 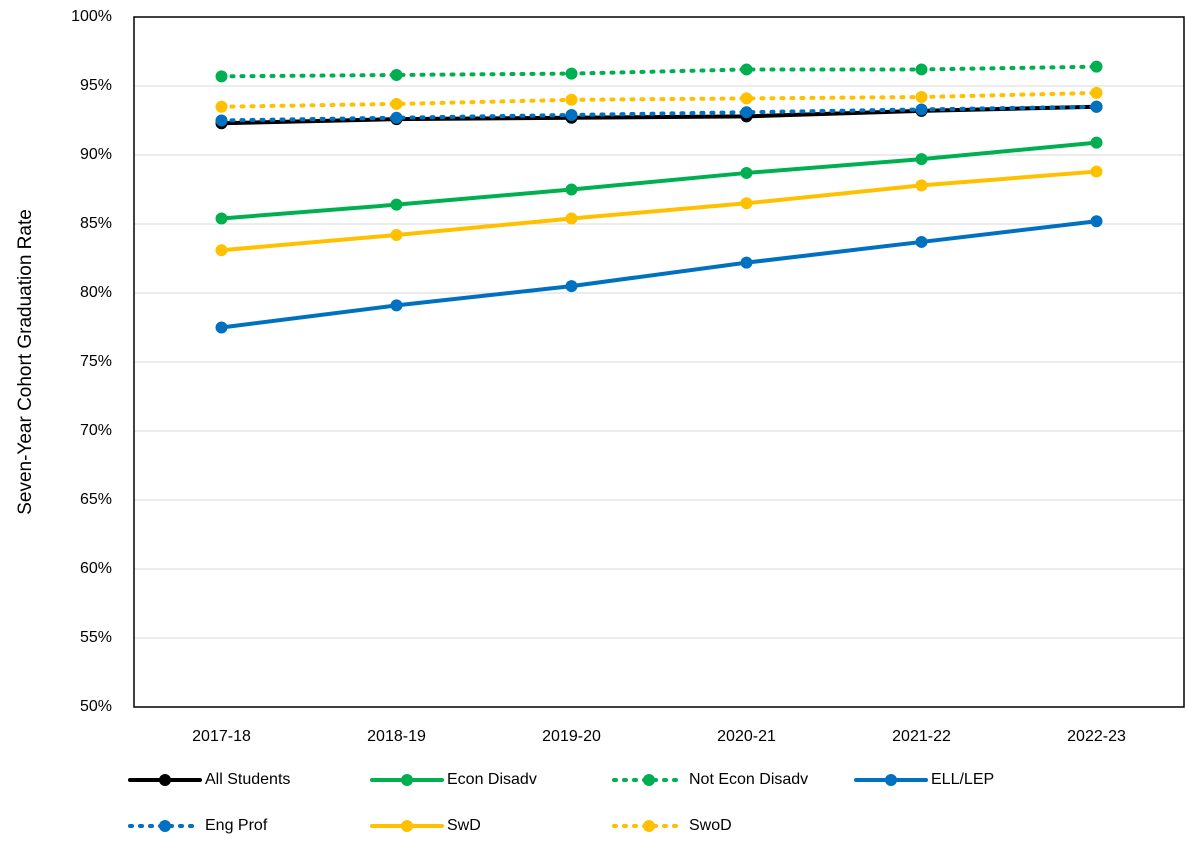 I want to click on y-tick-label: 65%, so click(x=96, y=499).